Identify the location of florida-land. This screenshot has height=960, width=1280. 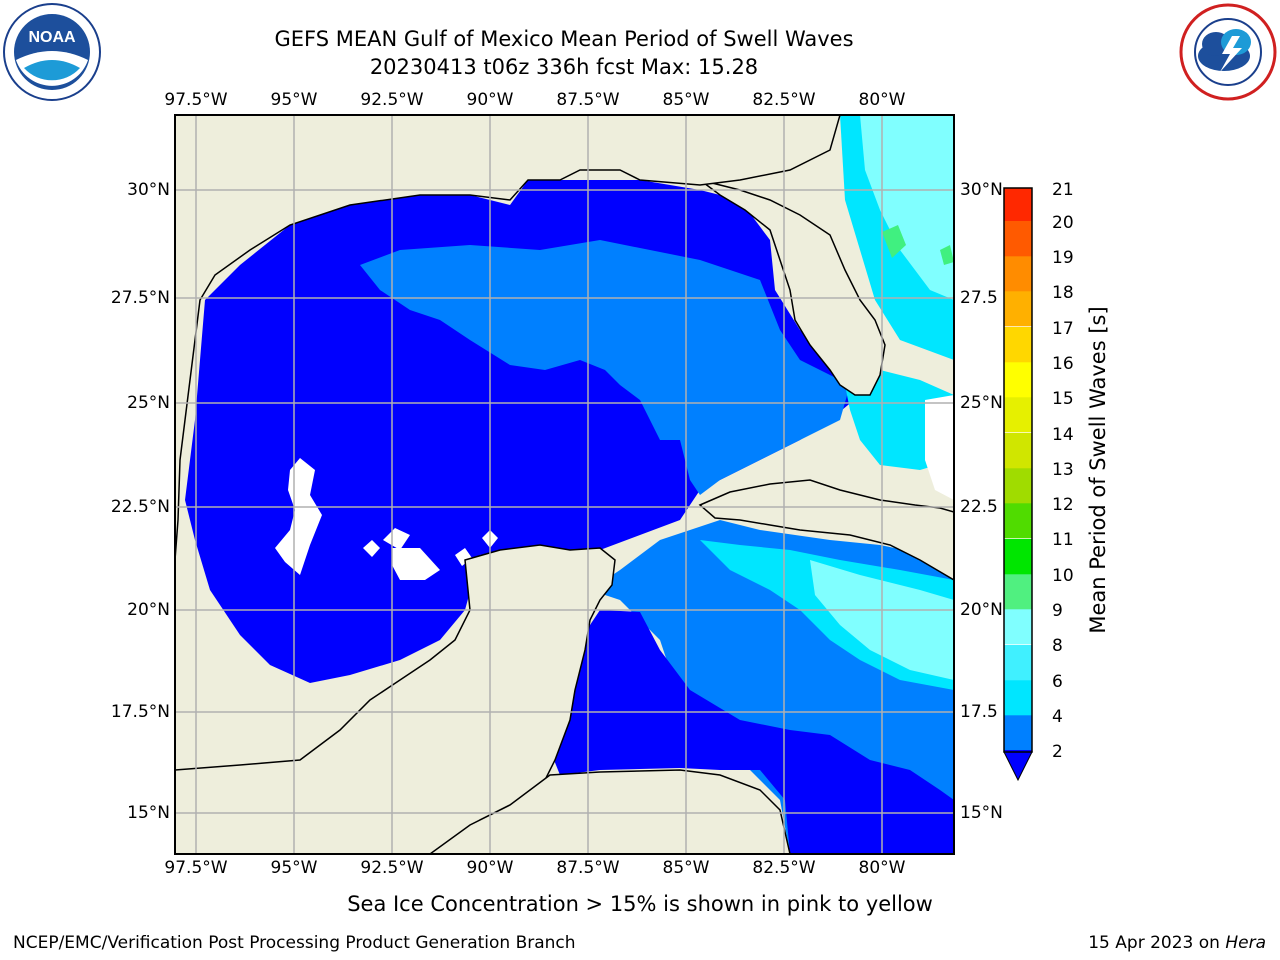
(792, 287).